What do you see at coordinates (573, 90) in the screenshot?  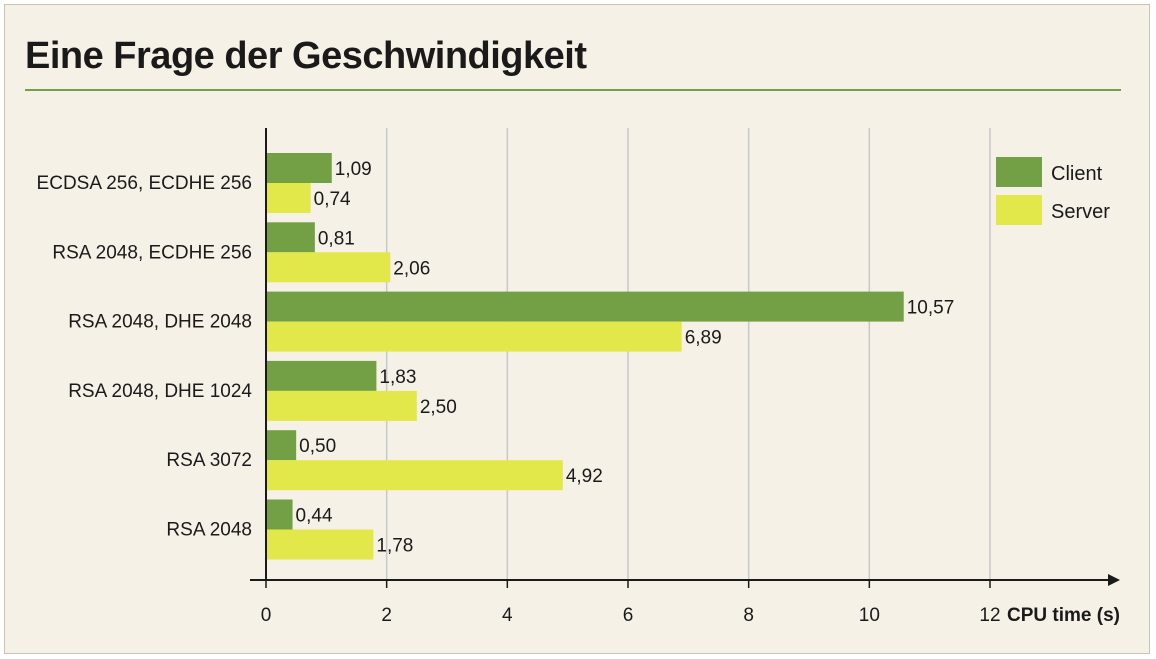 I see `title-divider` at bounding box center [573, 90].